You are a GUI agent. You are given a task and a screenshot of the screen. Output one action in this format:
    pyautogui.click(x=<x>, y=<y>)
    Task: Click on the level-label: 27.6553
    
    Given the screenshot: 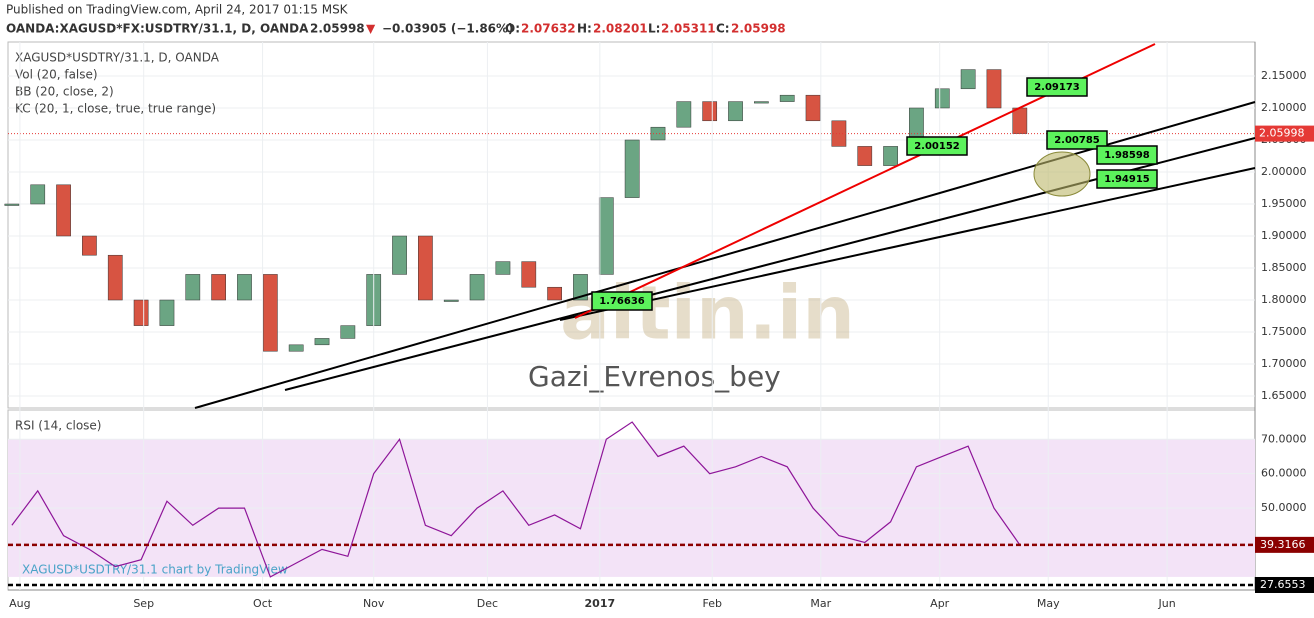 What is the action you would take?
    pyautogui.click(x=1283, y=584)
    